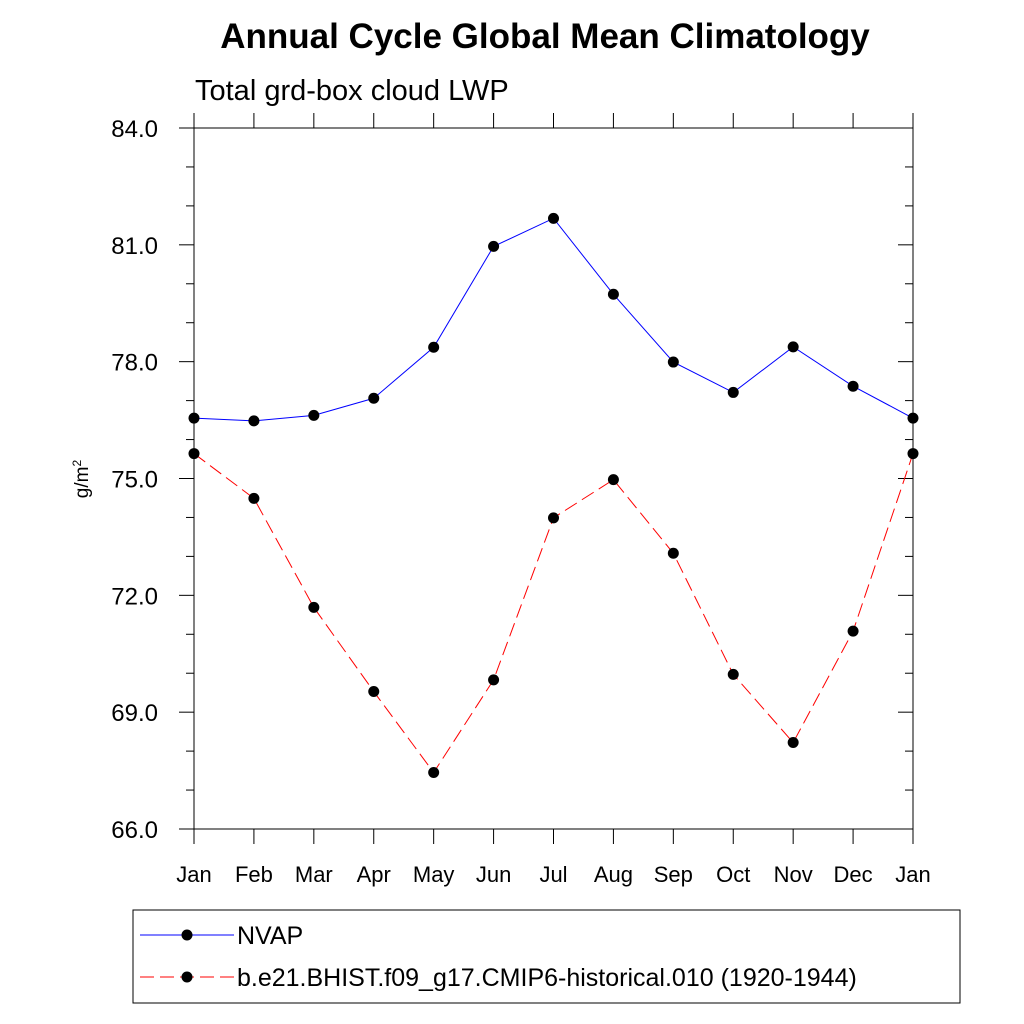  What do you see at coordinates (134, 596) in the screenshot?
I see `y-tick-label: 72.0` at bounding box center [134, 596].